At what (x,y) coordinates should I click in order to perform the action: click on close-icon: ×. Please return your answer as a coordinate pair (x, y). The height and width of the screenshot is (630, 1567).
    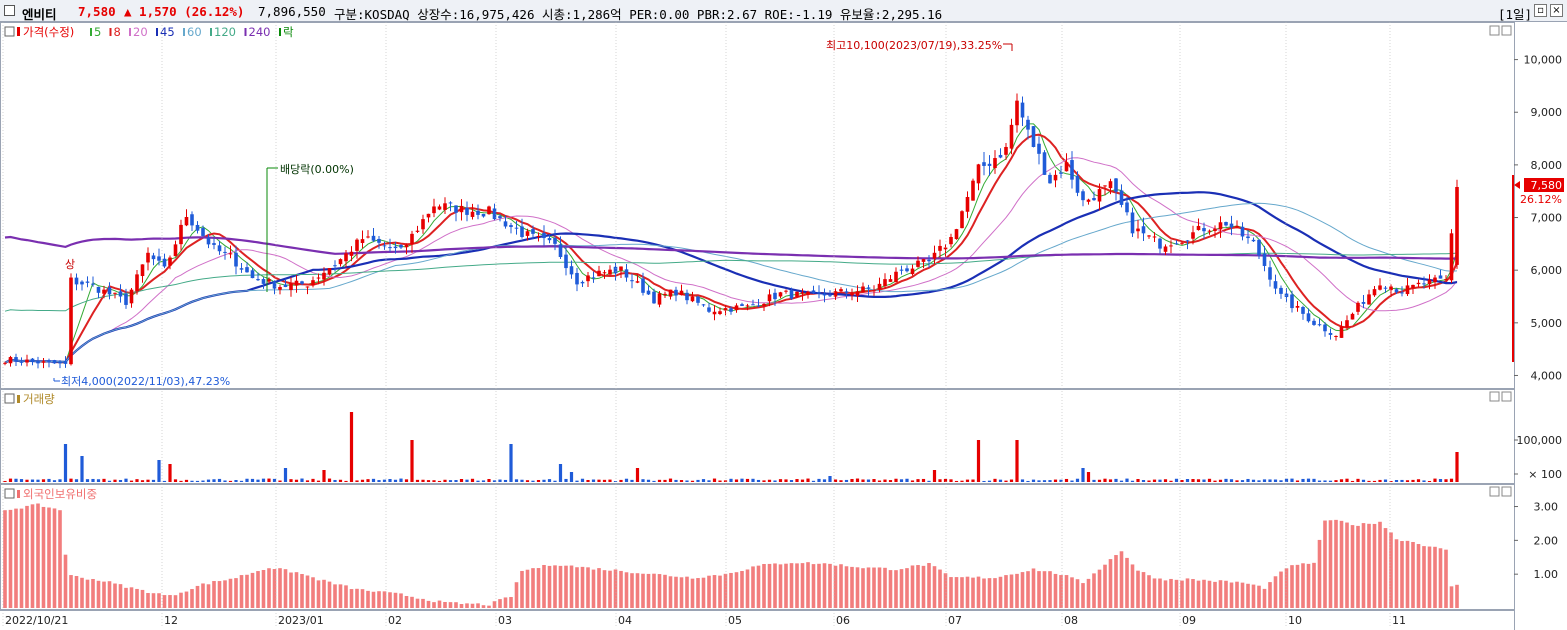
    Looking at the image, I should click on (1556, 10).